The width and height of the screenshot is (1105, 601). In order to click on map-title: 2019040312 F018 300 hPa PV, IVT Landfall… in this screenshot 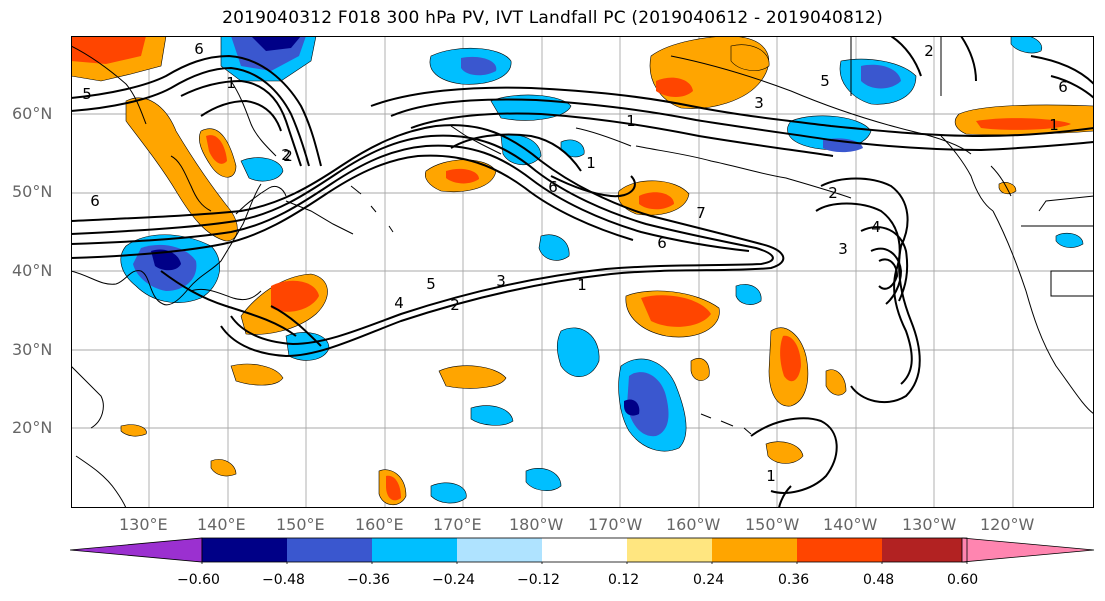, I will do `click(552, 18)`.